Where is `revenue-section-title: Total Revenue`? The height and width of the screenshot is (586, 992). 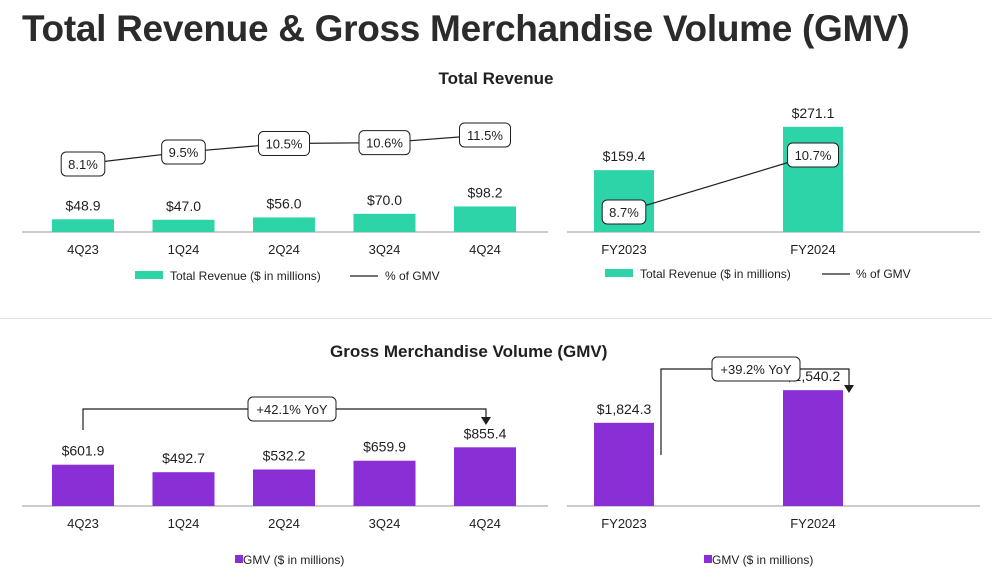 revenue-section-title: Total Revenue is located at coordinates (496, 78).